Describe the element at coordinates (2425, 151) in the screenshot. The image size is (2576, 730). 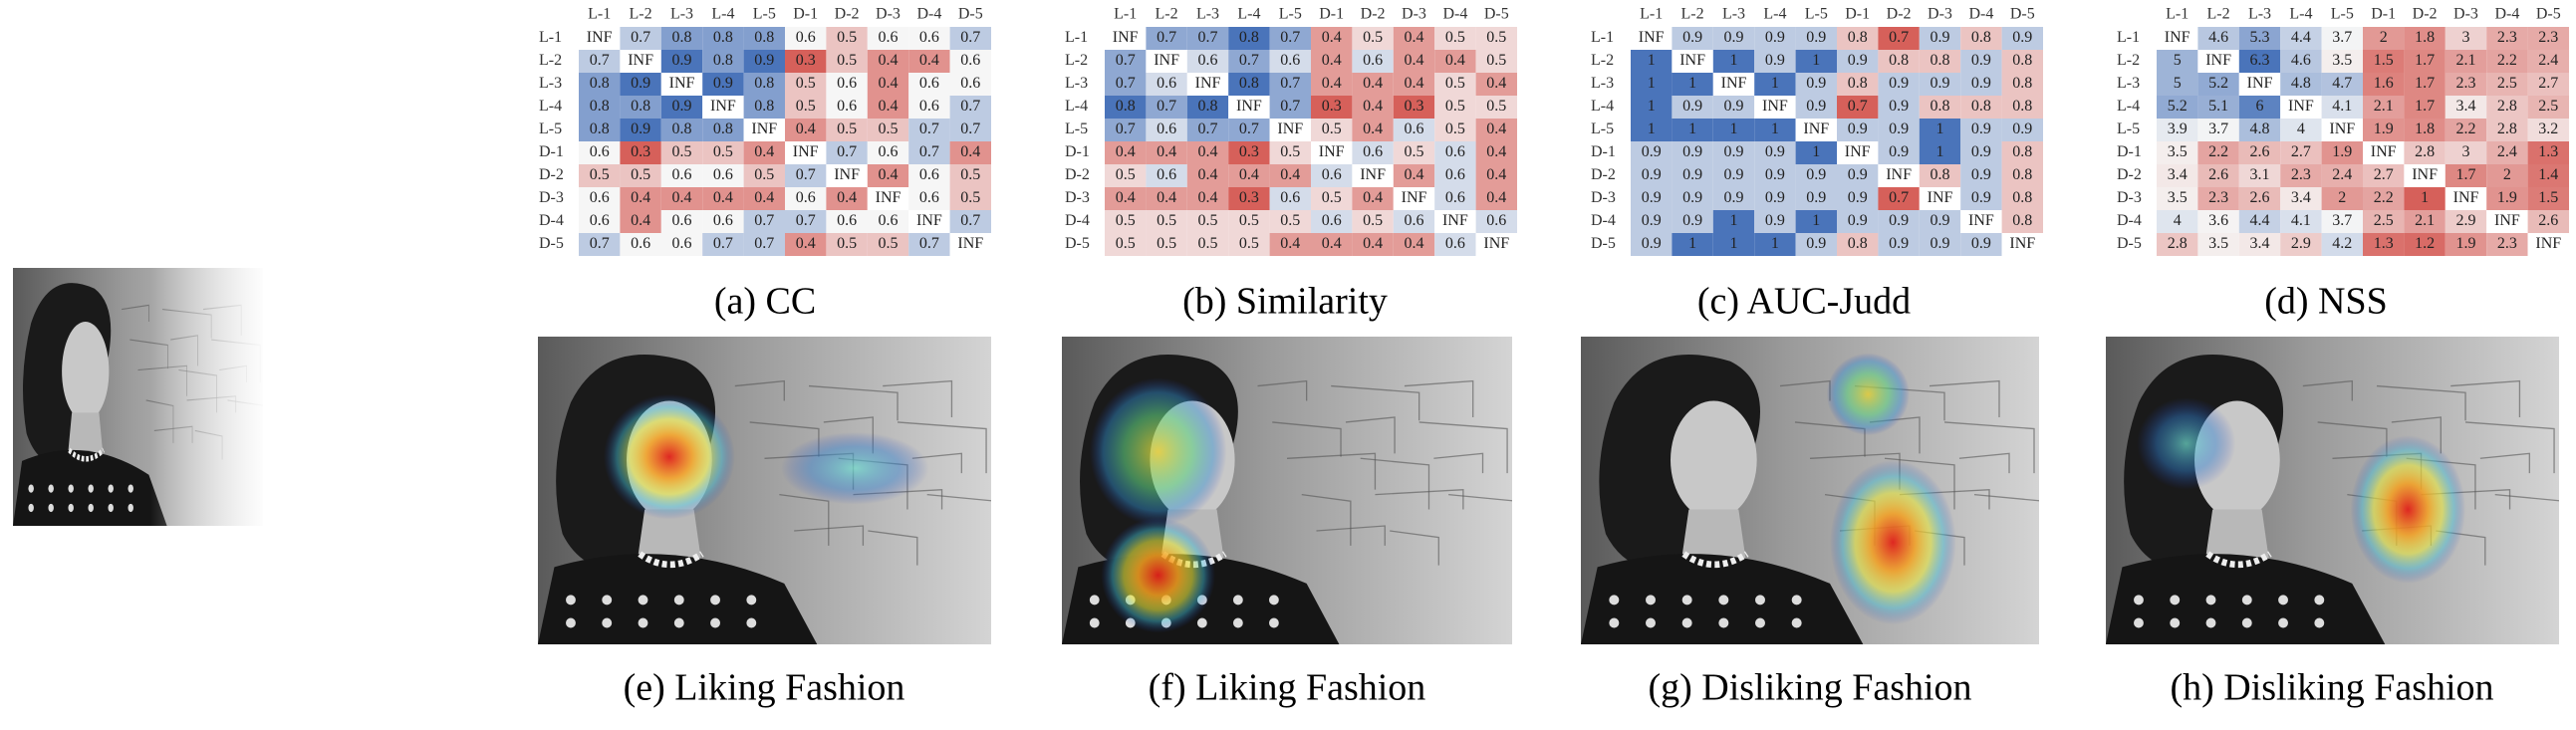
I see `cell-value: 2.8` at that location.